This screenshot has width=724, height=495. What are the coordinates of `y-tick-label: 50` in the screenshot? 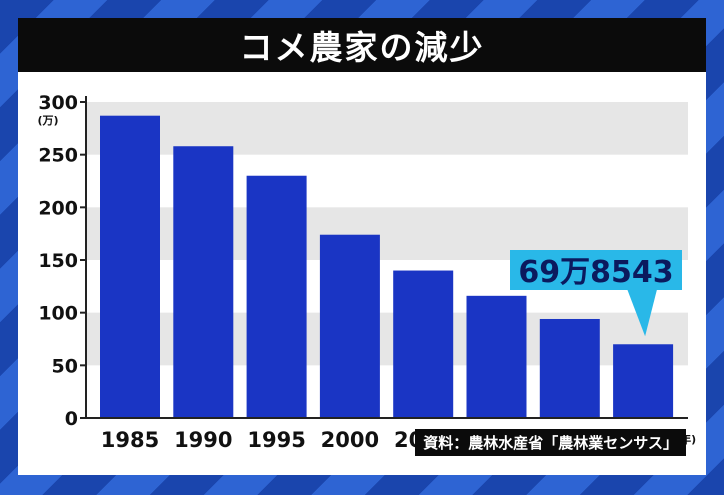 It's located at (65, 366).